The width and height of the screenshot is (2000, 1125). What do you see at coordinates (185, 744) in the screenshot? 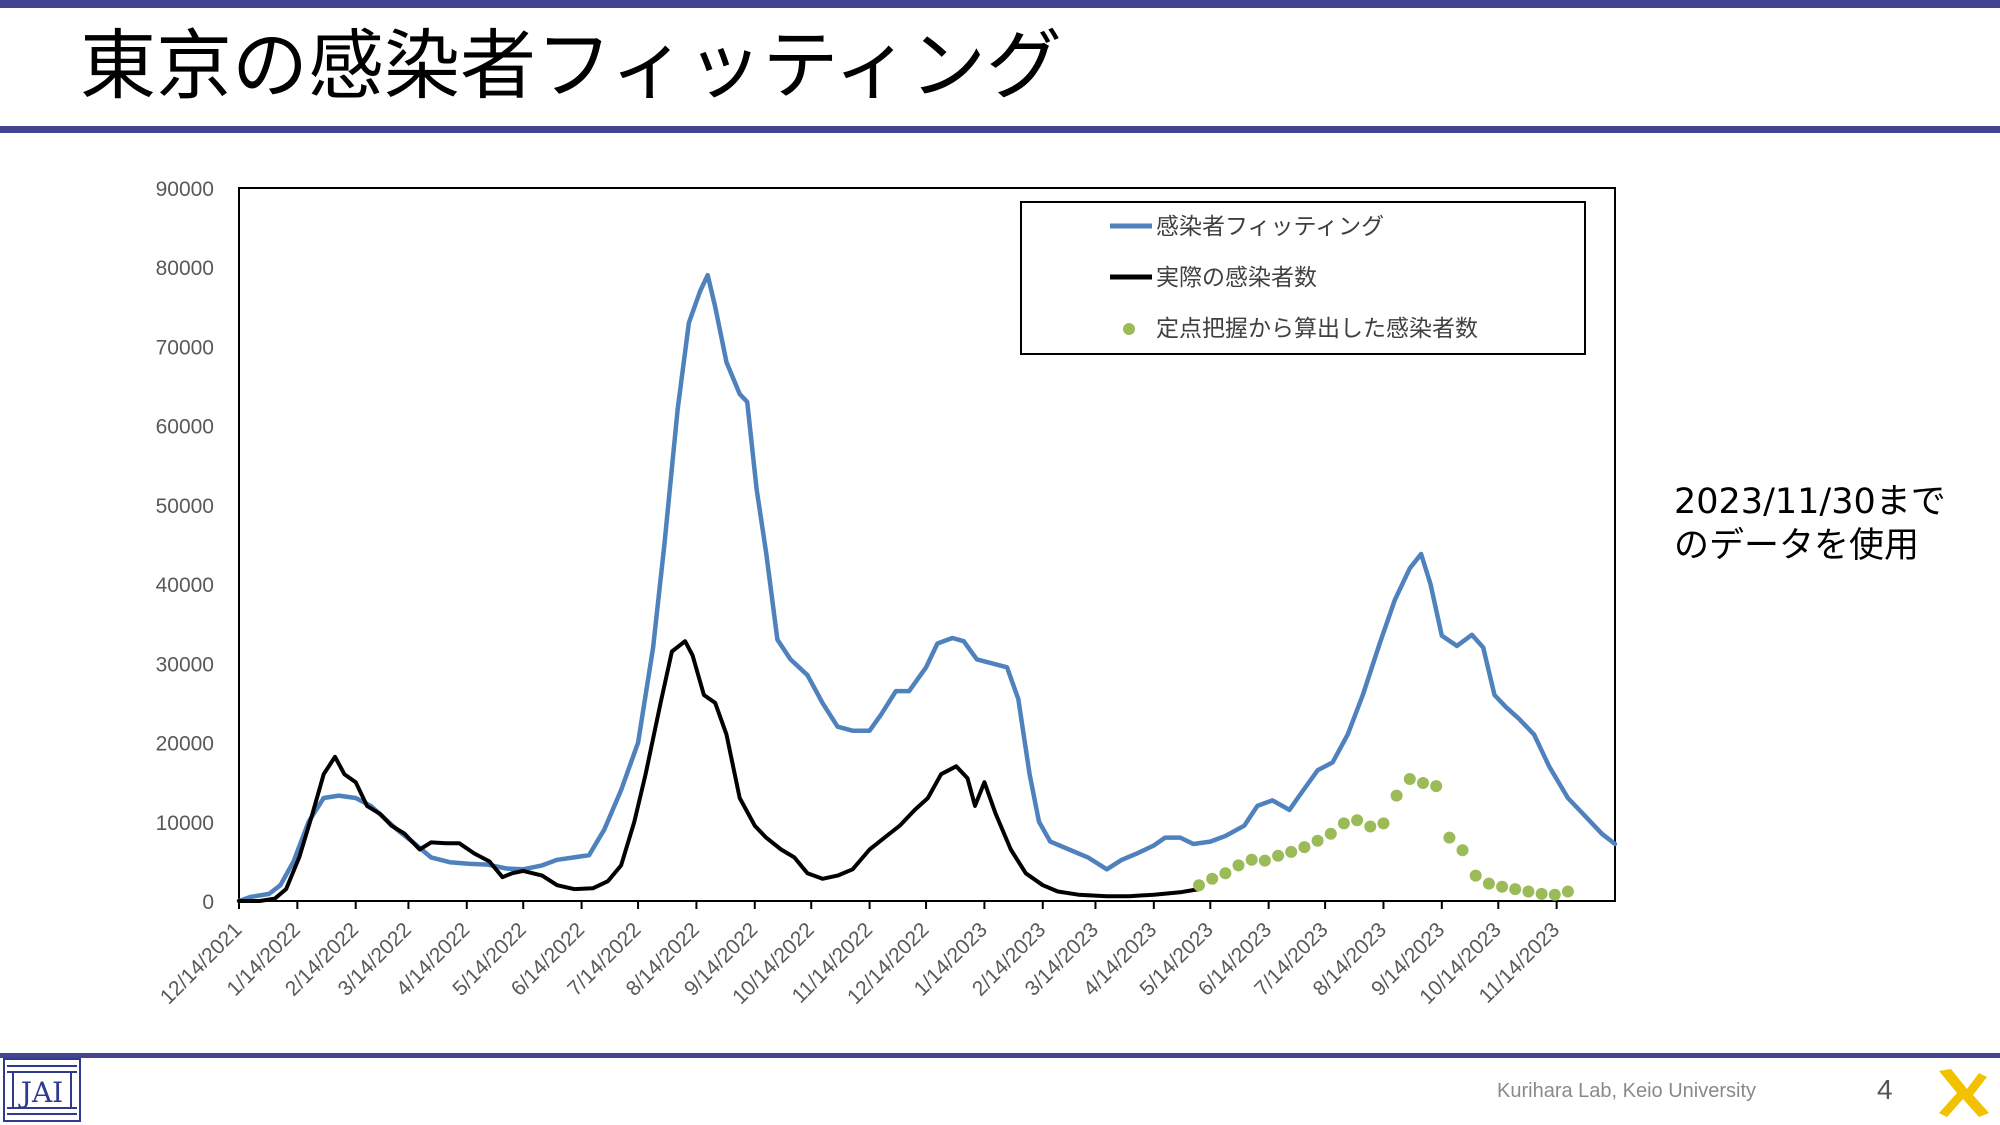
I see `y-tick-label: 20000` at bounding box center [185, 744].